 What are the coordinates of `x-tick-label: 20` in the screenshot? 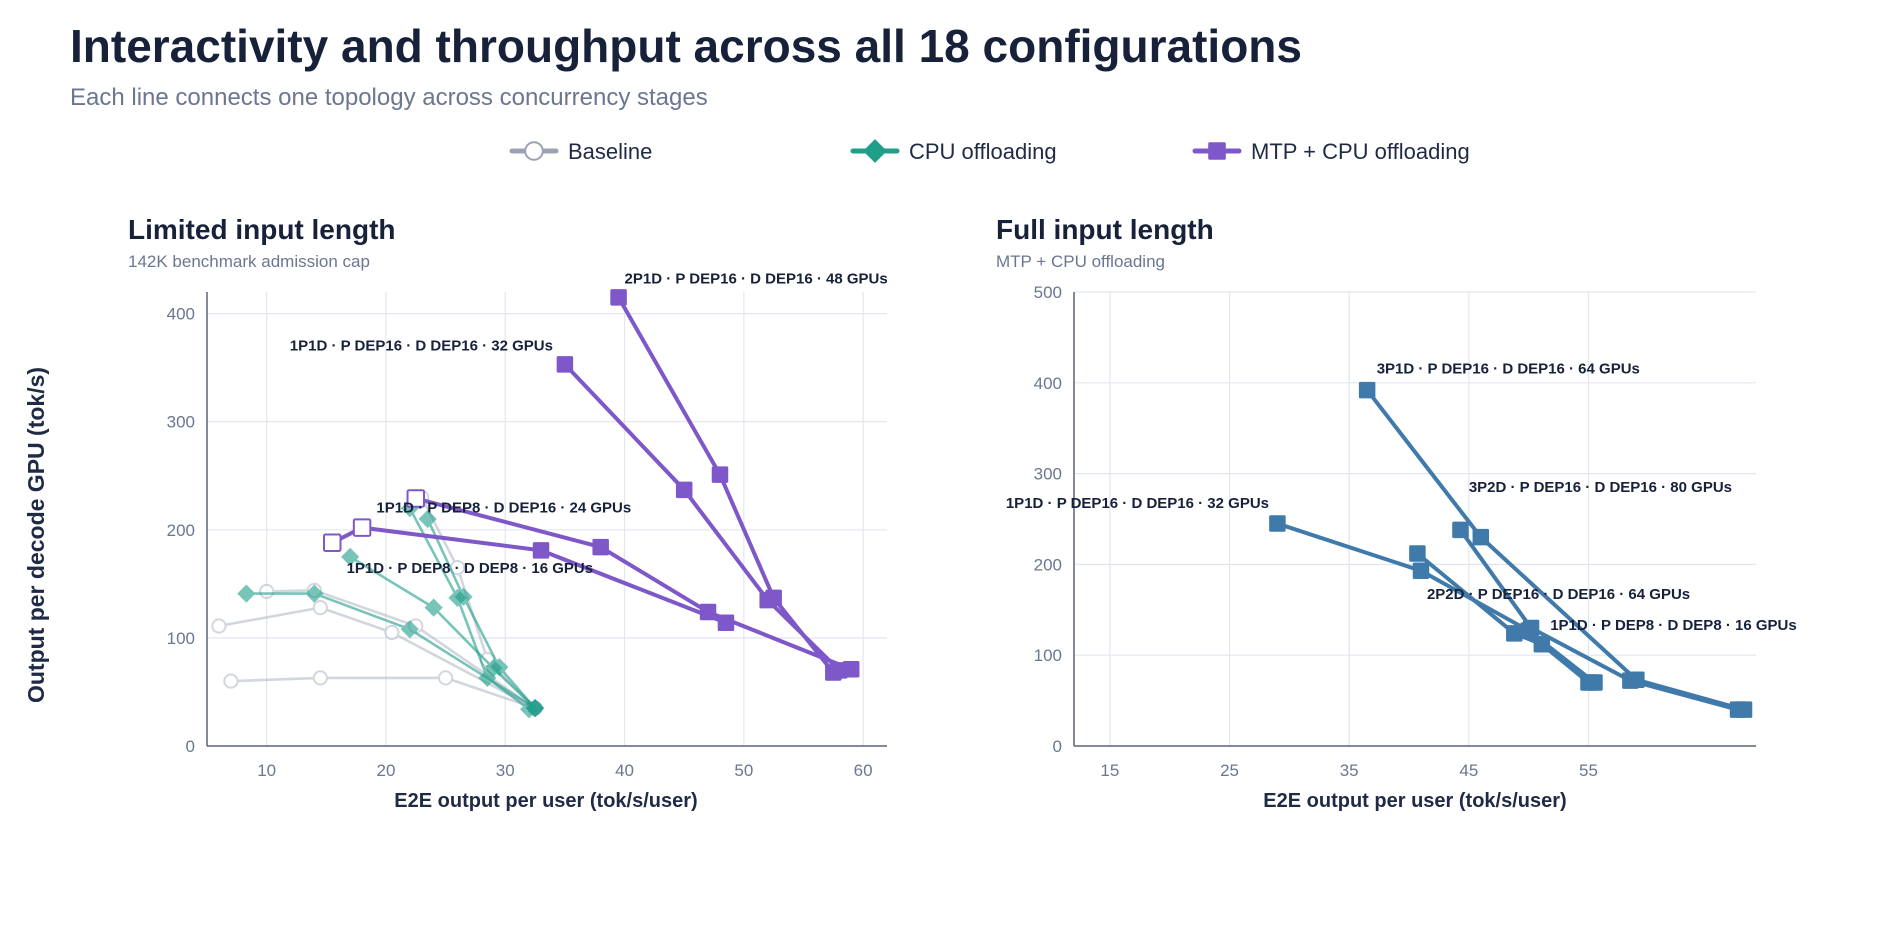 It's located at (385, 770).